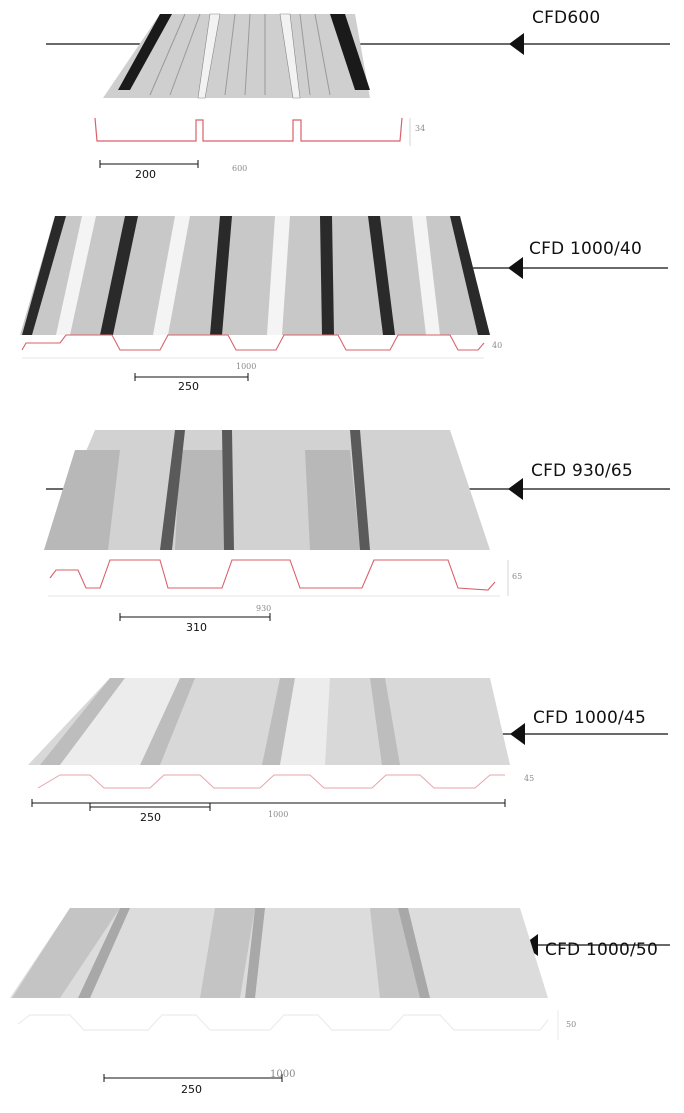 The height and width of the screenshot is (1113, 684). What do you see at coordinates (145, 52) in the screenshot?
I see `sheet-left-edge` at bounding box center [145, 52].